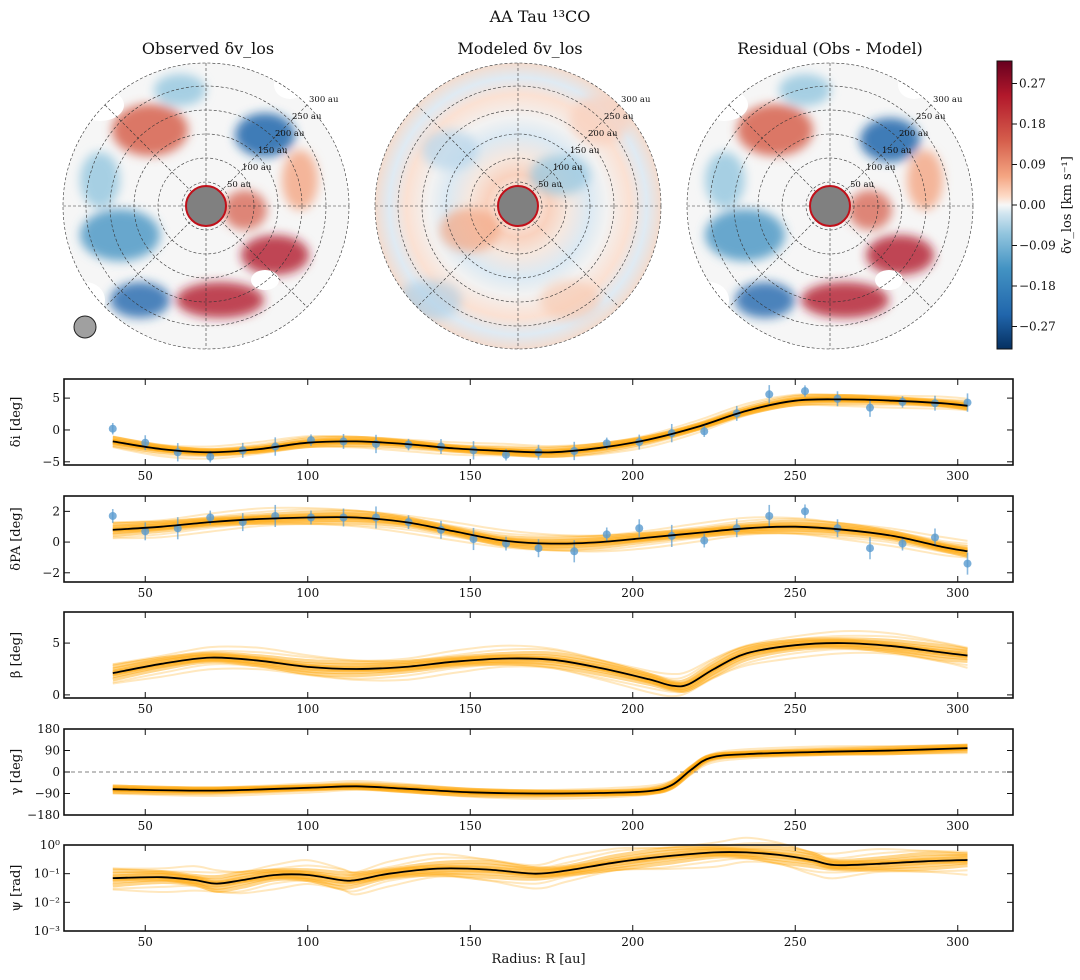  Describe the element at coordinates (47, 874) in the screenshot. I see `y-tick-label: 10⁻¹` at that location.